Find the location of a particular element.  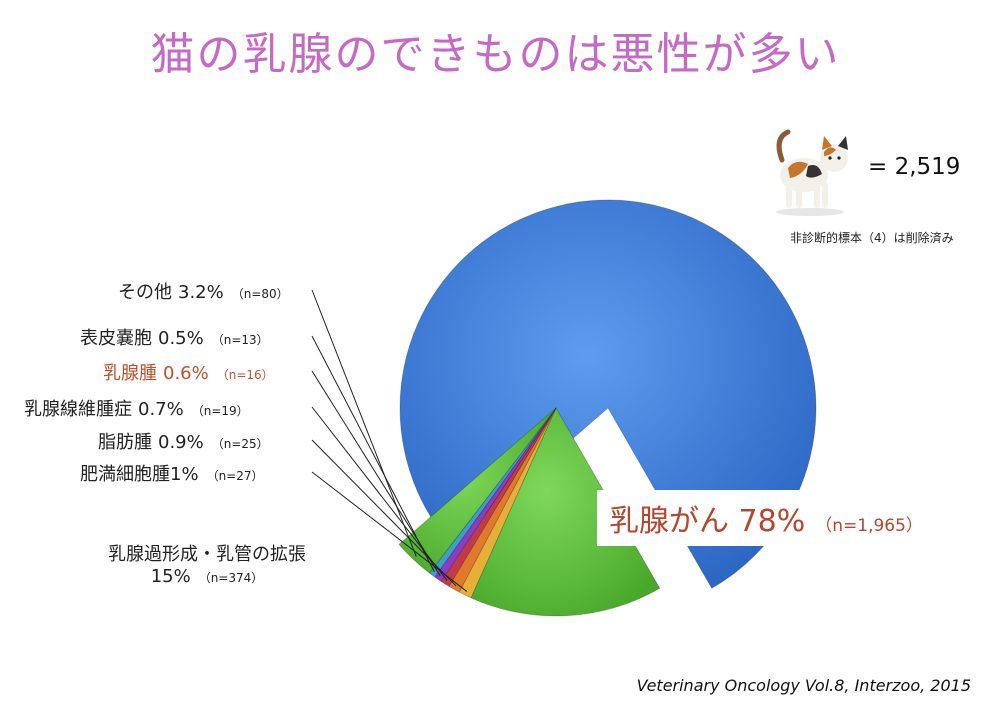

label-mastcell: 肥満細胞腫1% （n=27） is located at coordinates (172, 473).